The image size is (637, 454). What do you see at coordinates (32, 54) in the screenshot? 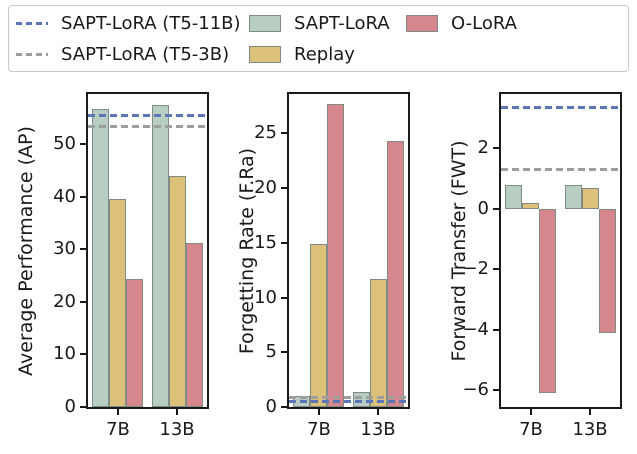
I see `dashed-line-swatch-t5-3b` at bounding box center [32, 54].